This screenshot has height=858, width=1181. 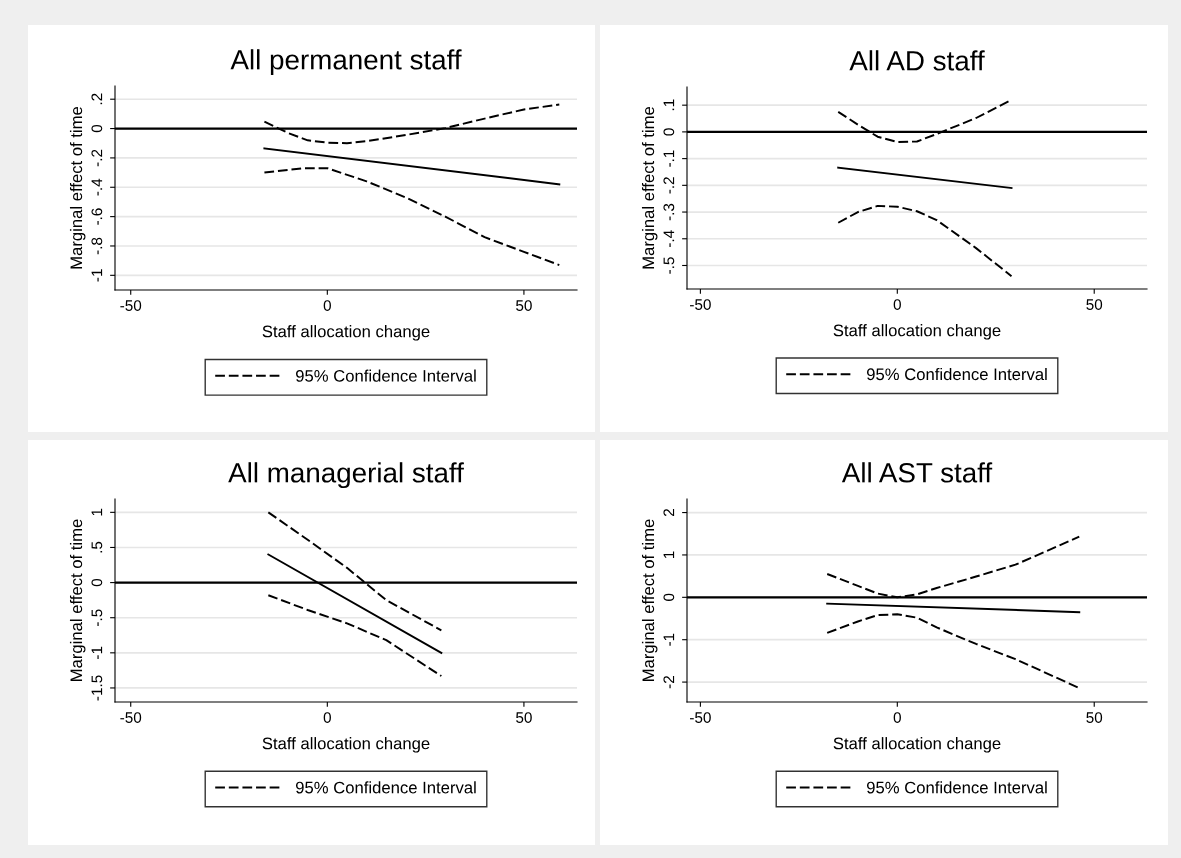 What do you see at coordinates (346, 62) in the screenshot?
I see `chart-title: All permanent staff` at bounding box center [346, 62].